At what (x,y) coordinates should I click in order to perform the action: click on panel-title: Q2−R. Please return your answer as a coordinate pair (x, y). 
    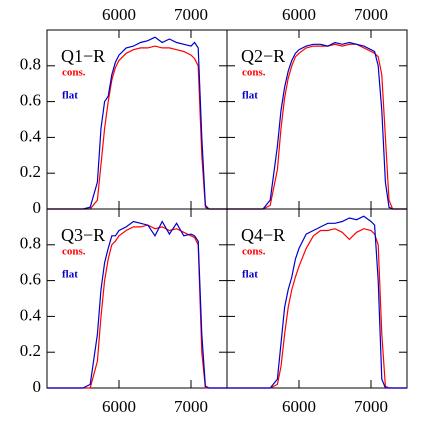
    Looking at the image, I should click on (263, 56).